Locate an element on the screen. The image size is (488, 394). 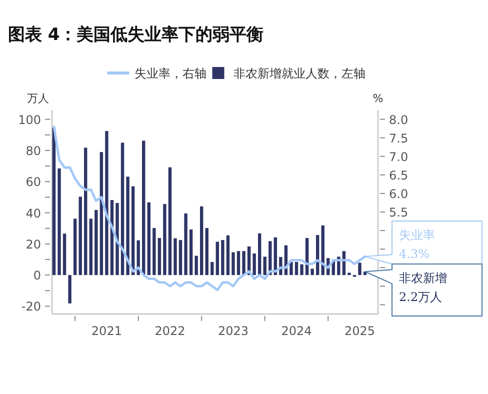
y-tick-label: 20 is located at coordinates (33, 244).